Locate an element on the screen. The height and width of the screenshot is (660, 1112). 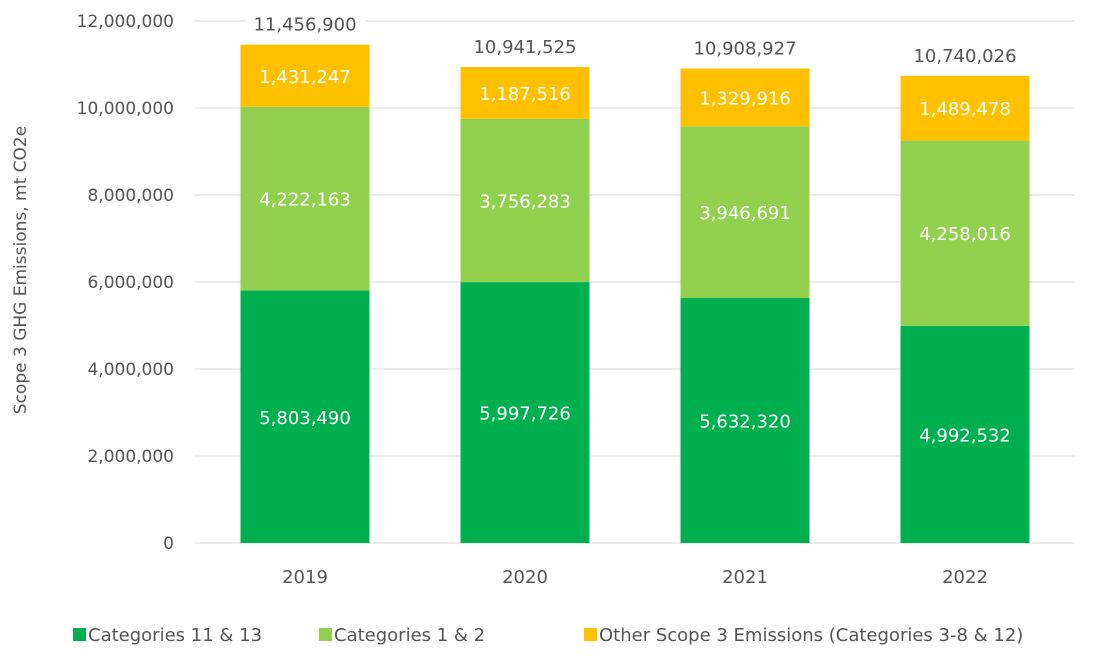
y-tick-label: 12,000,000 is located at coordinates (125, 22).